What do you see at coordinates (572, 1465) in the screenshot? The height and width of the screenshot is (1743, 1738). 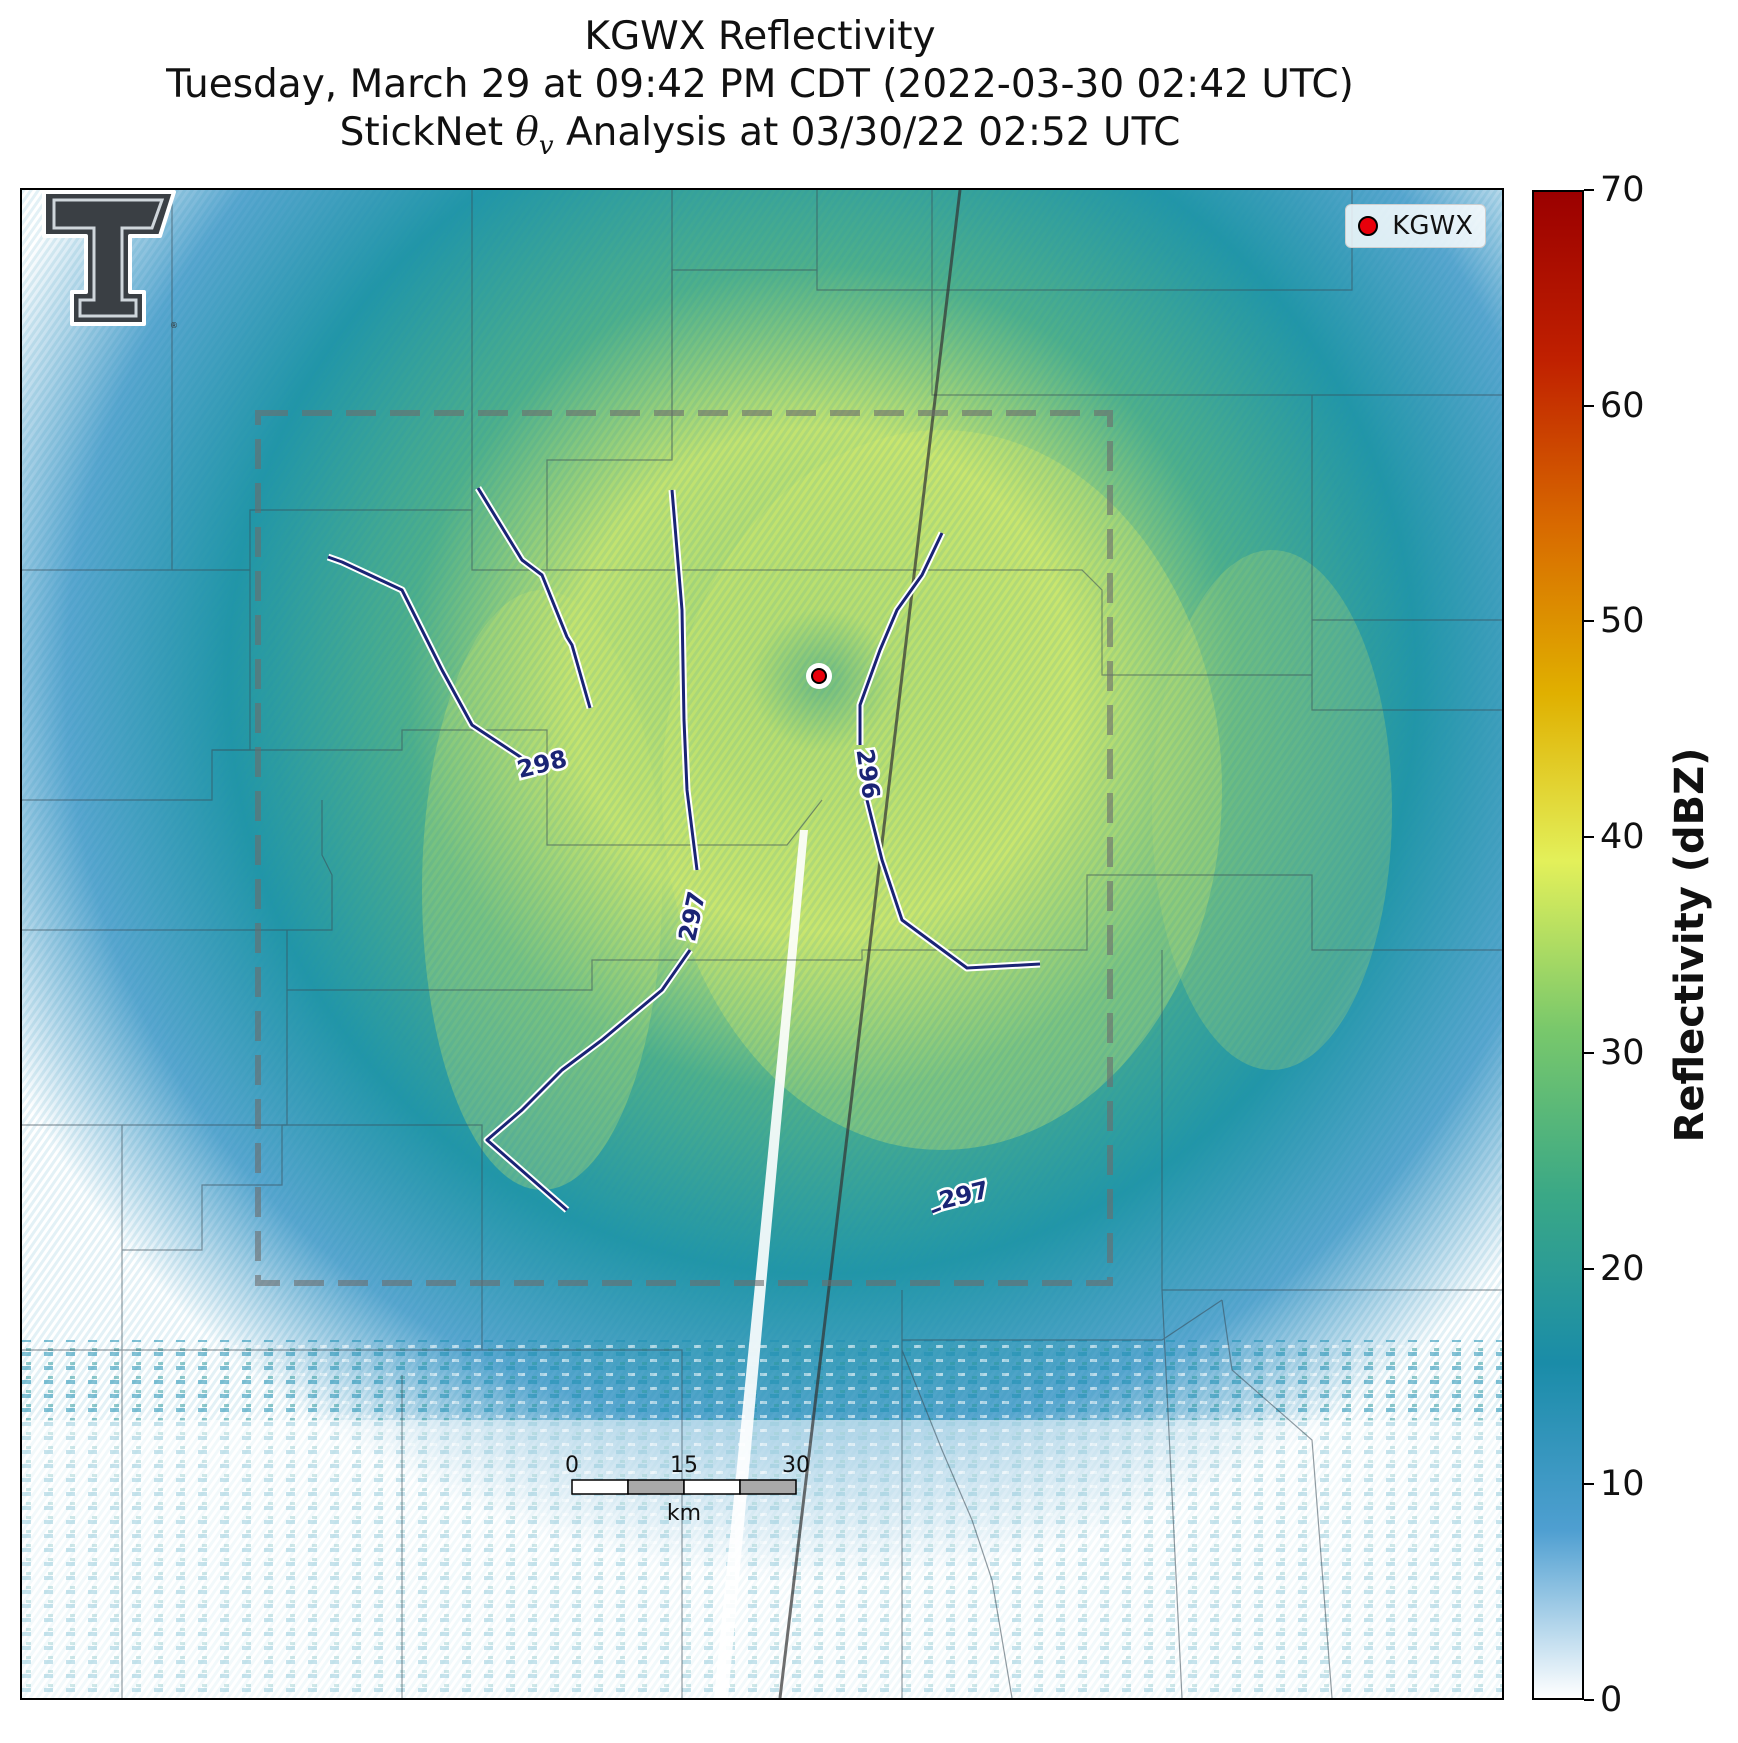 I see `scale-tick-0: 0` at bounding box center [572, 1465].